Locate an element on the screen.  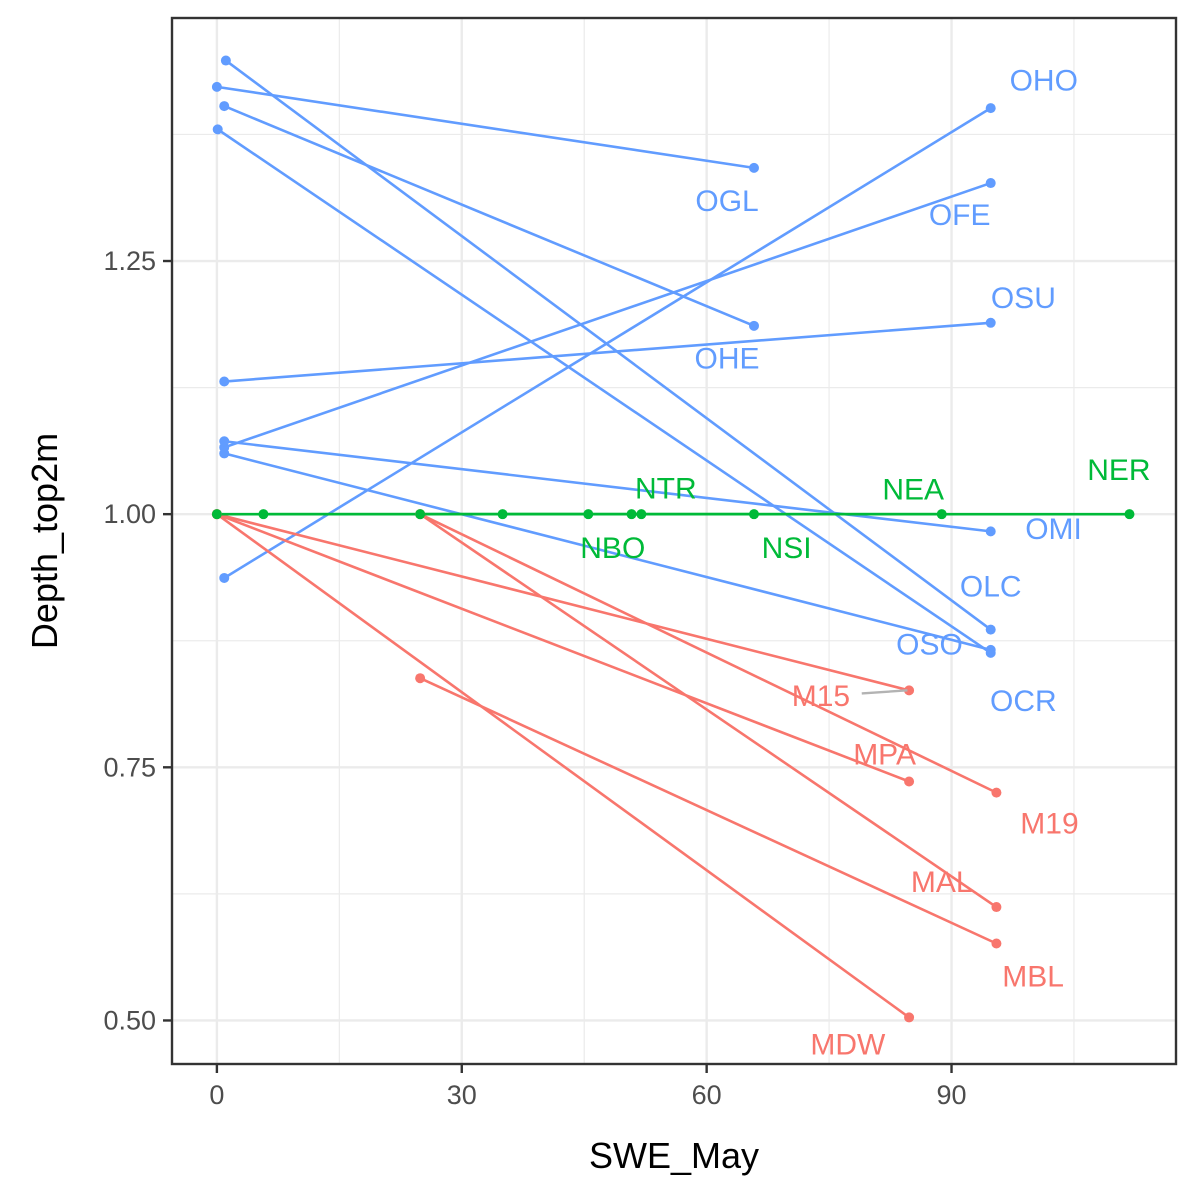
series-line-oso is located at coordinates (607, 552).